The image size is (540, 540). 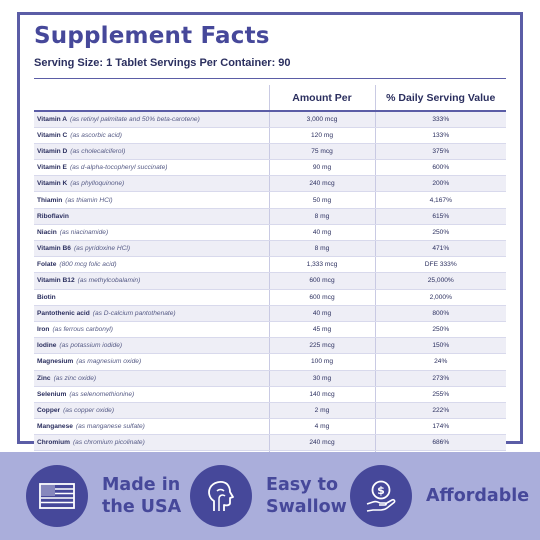 I want to click on nutrient-source: (as ferrous carbonyl), so click(x=82, y=330).